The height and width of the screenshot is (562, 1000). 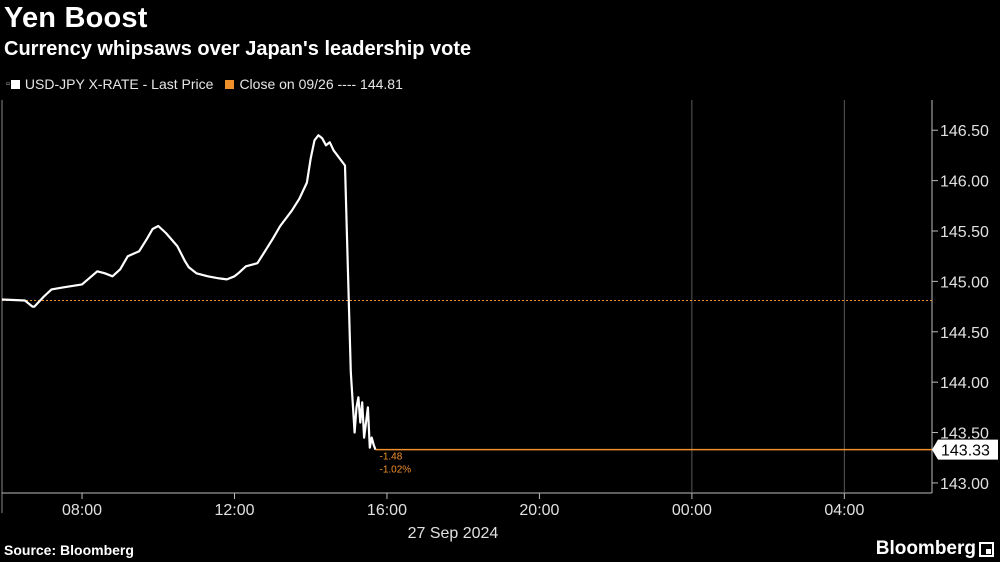 What do you see at coordinates (964, 232) in the screenshot?
I see `y-tick-label: 145.50` at bounding box center [964, 232].